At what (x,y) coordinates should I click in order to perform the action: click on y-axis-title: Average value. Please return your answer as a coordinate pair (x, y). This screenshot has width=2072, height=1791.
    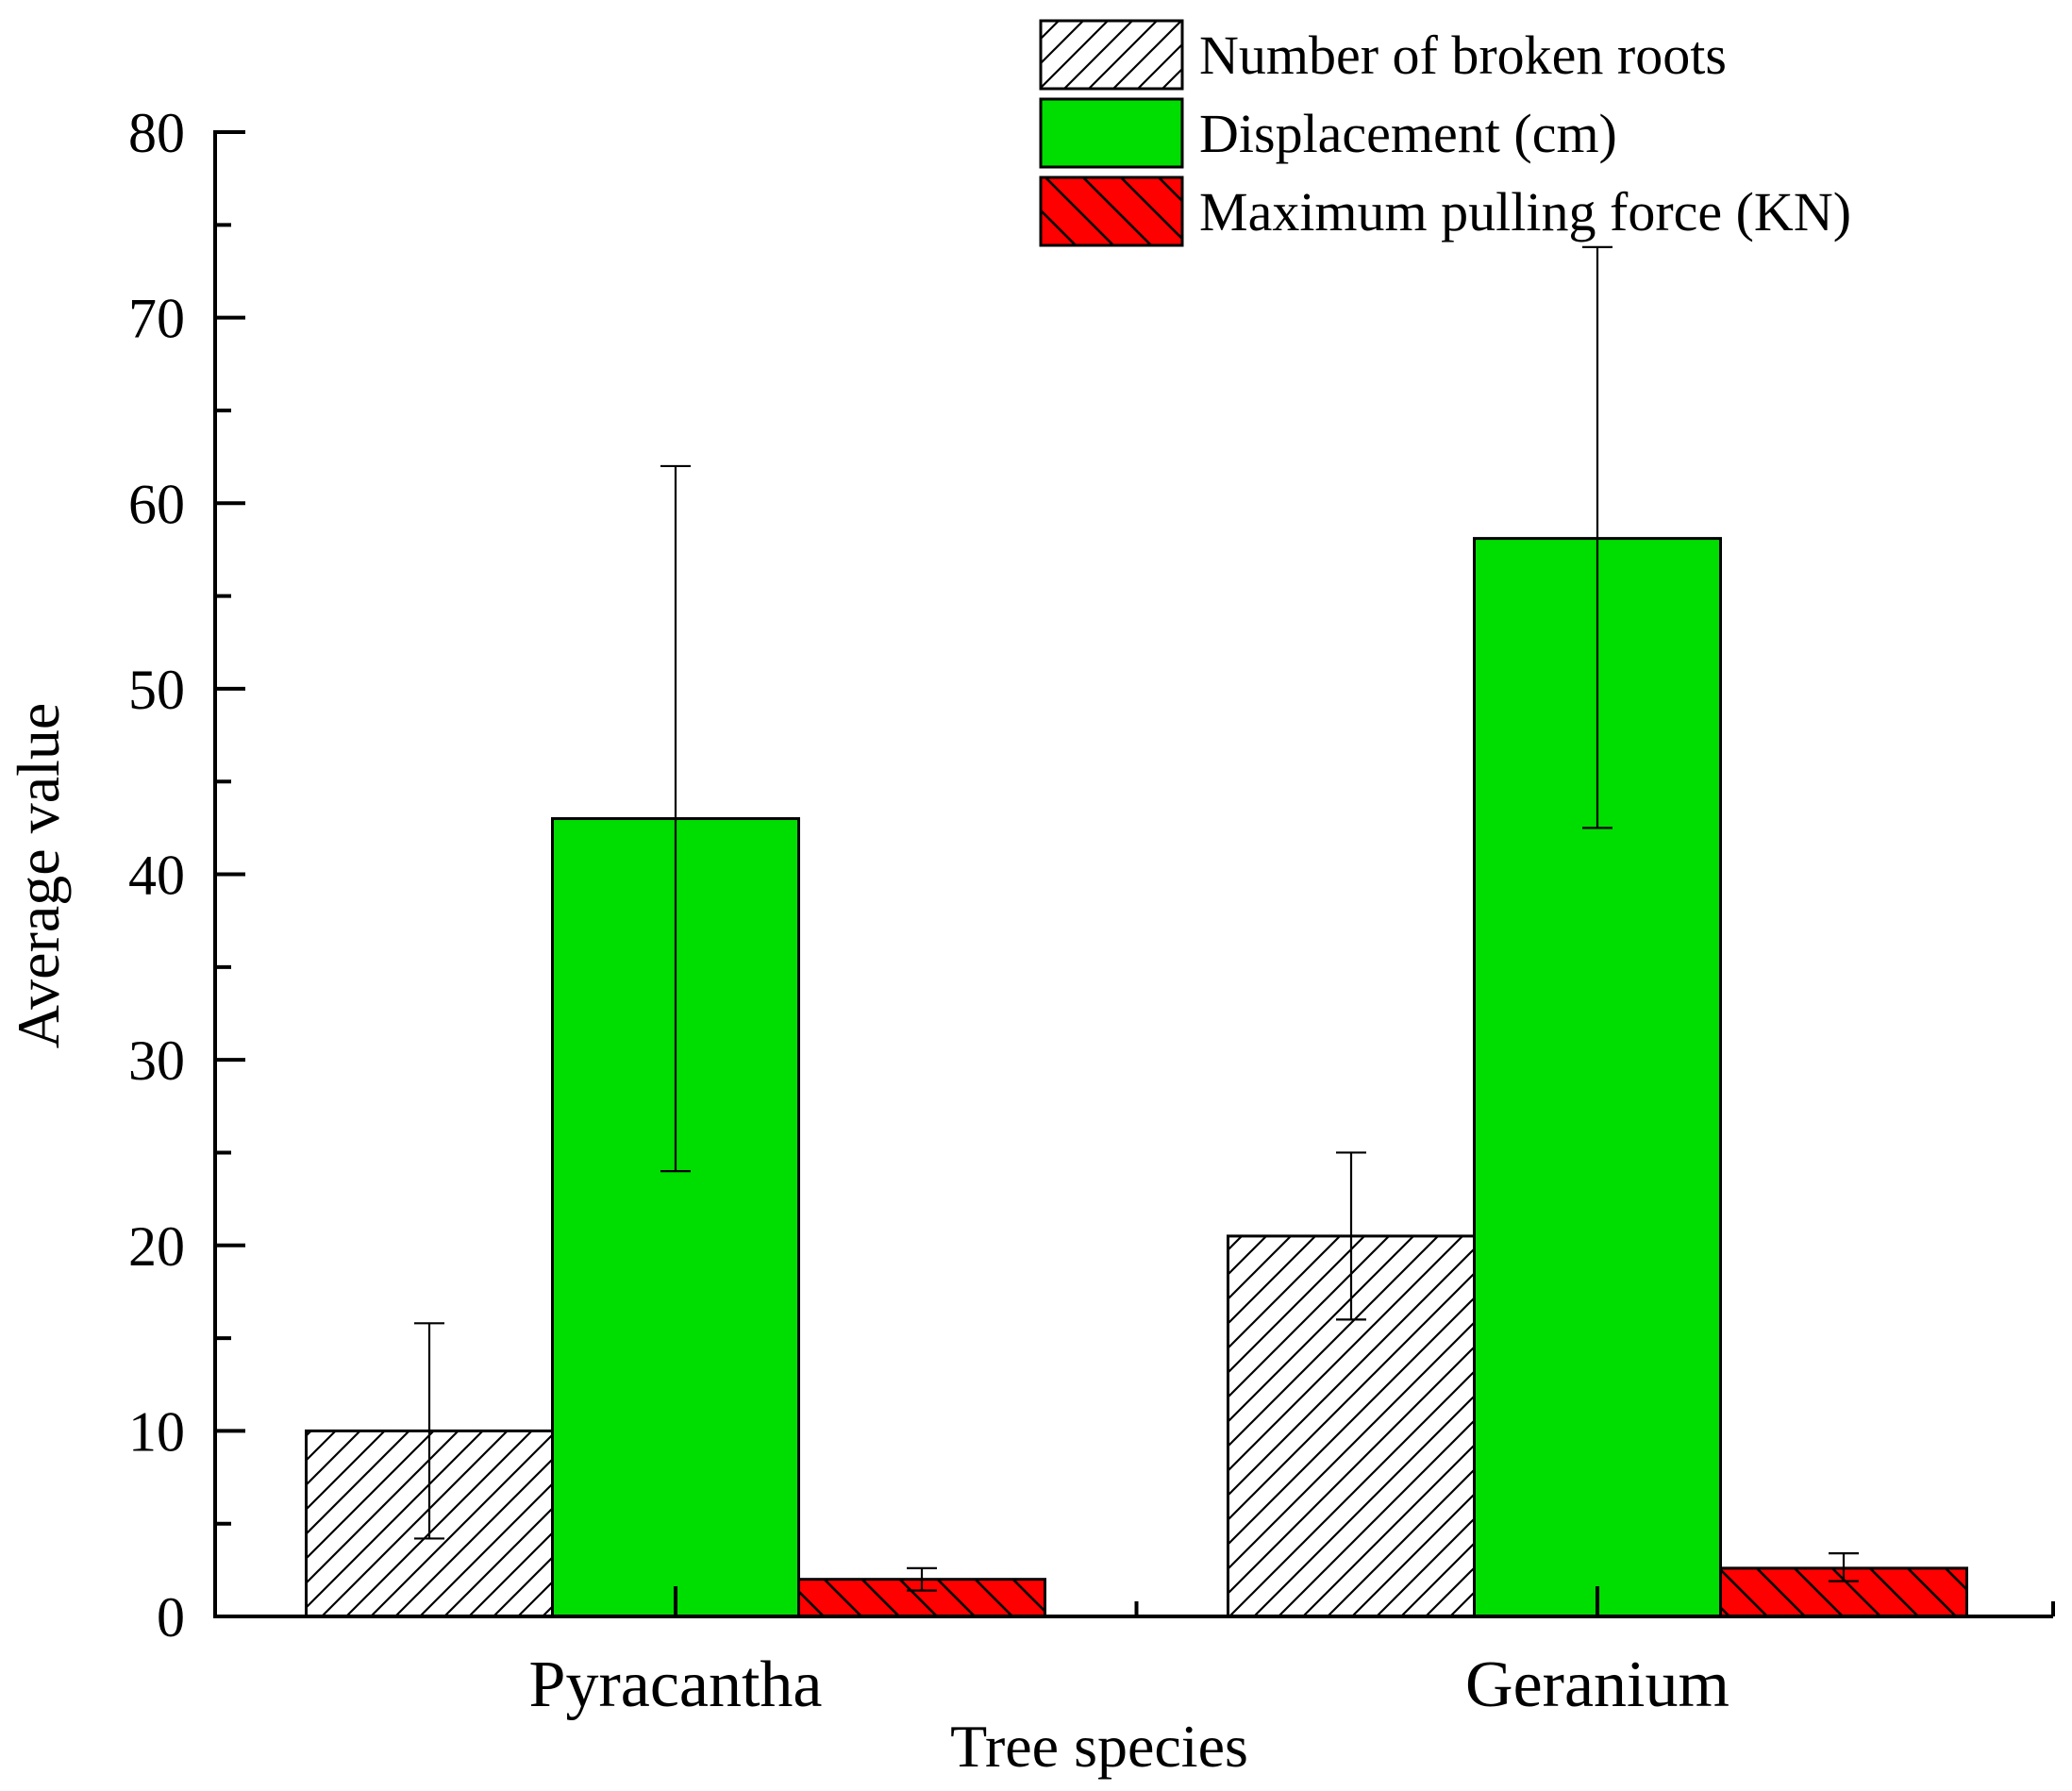
    Looking at the image, I should click on (38, 876).